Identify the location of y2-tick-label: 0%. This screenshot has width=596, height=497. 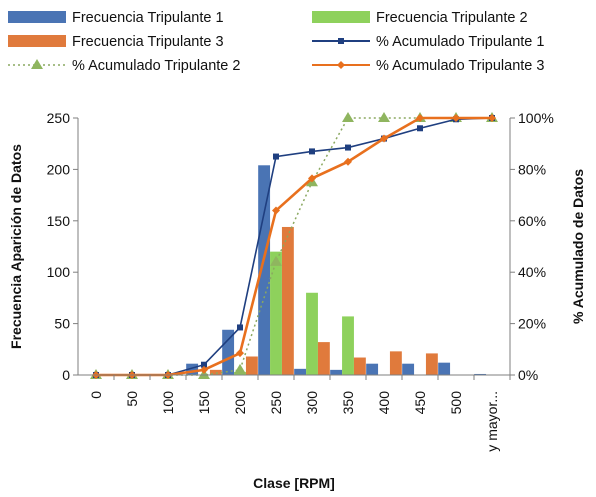
(528, 375).